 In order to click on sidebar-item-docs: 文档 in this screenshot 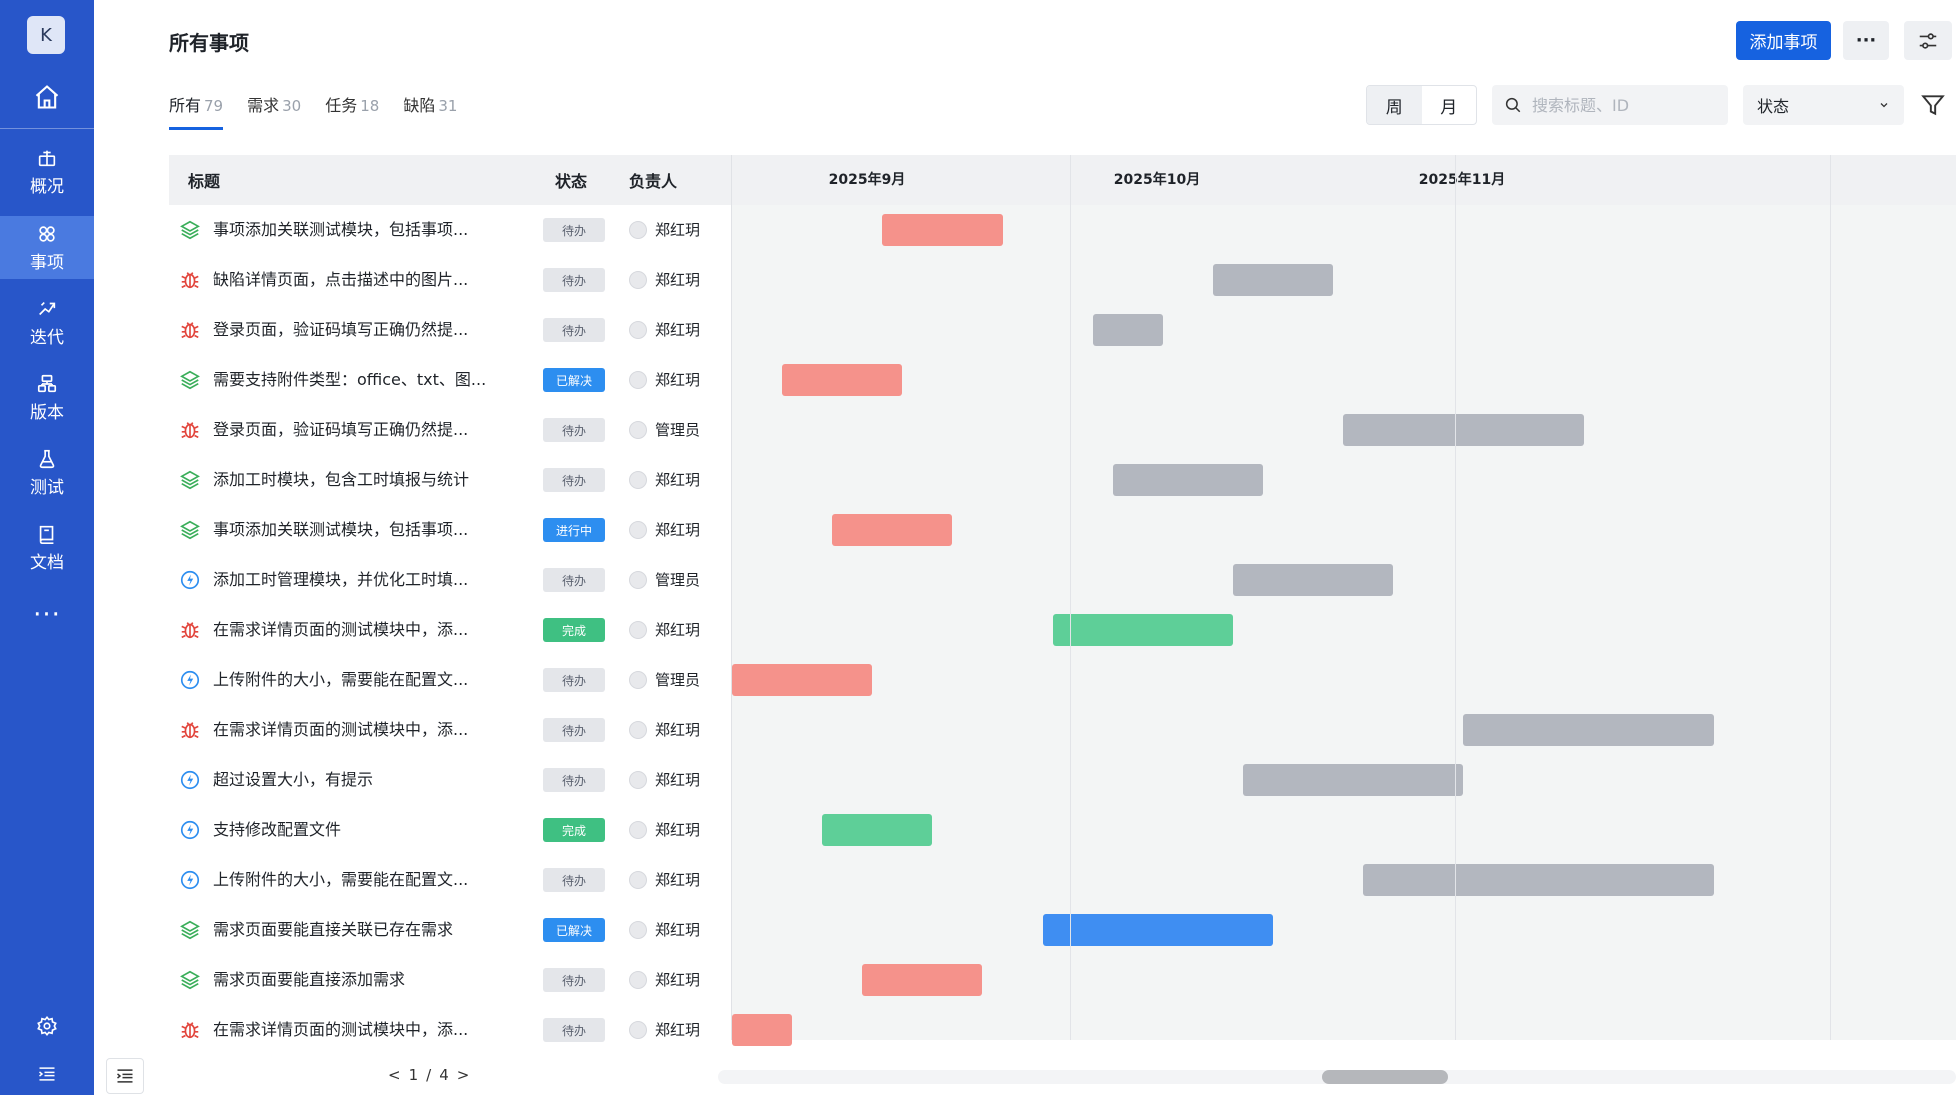, I will do `click(47, 547)`.